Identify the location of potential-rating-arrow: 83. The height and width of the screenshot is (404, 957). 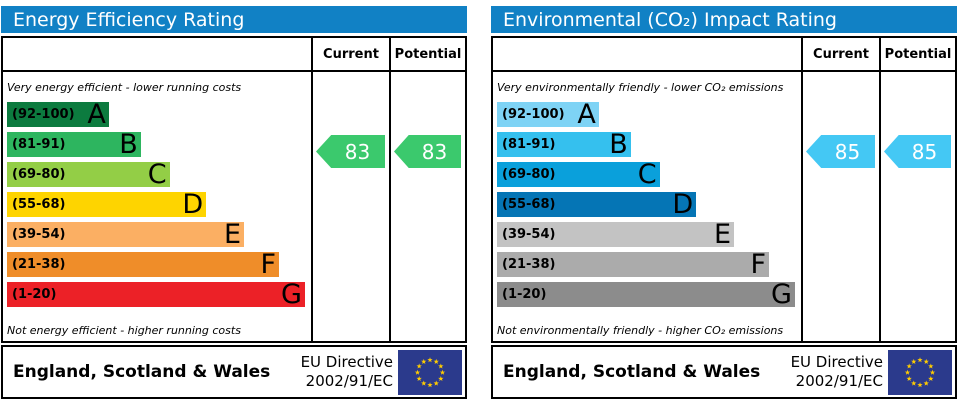
(427, 151).